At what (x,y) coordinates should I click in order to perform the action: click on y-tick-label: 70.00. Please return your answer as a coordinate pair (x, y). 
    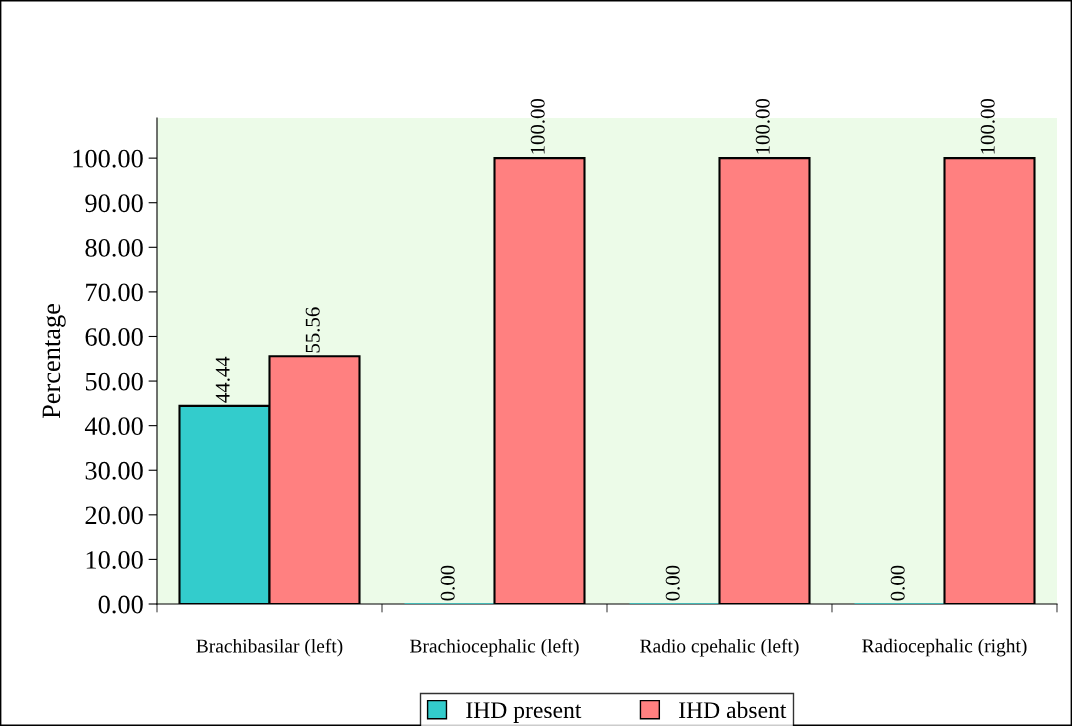
    Looking at the image, I should click on (114, 292).